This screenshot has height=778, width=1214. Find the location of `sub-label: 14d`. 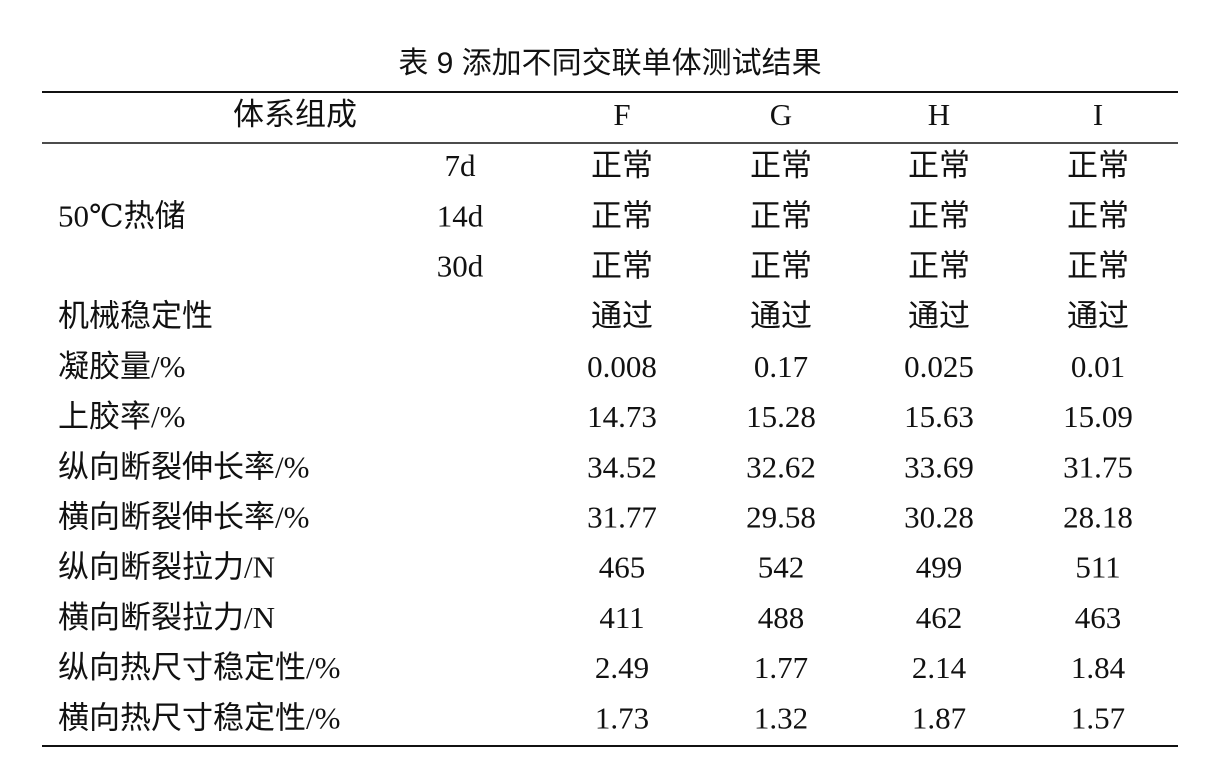

sub-label: 14d is located at coordinates (460, 215).